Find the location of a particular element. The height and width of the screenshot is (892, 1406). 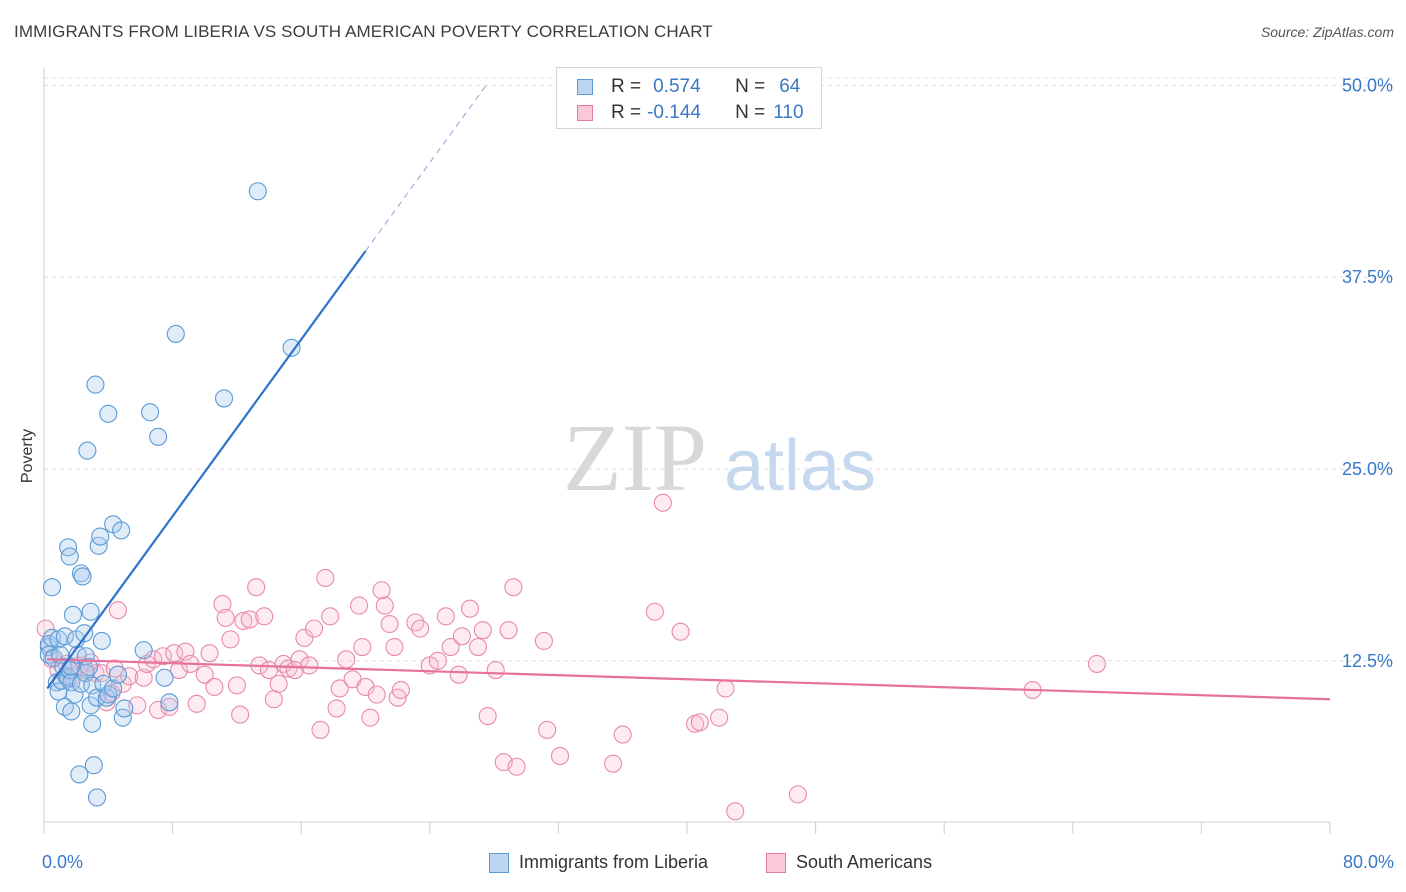

stats-row-south-americans: R = -0.144 N = 110 is located at coordinates (690, 113).